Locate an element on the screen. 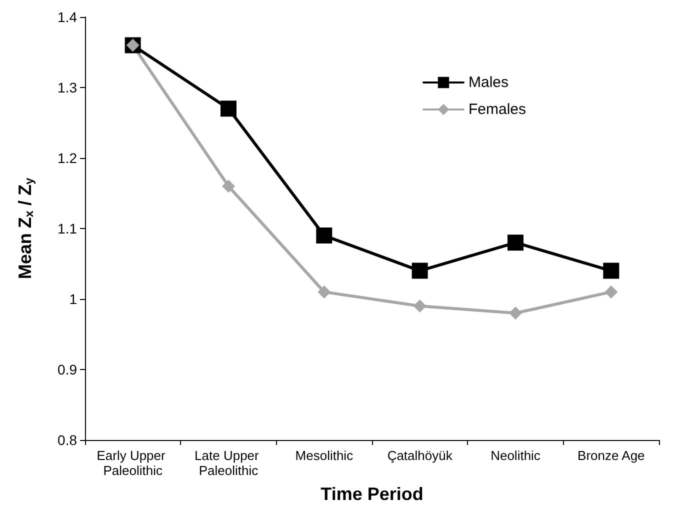 This screenshot has width=681, height=508. x-tick-label: Mesolithic is located at coordinates (324, 455).